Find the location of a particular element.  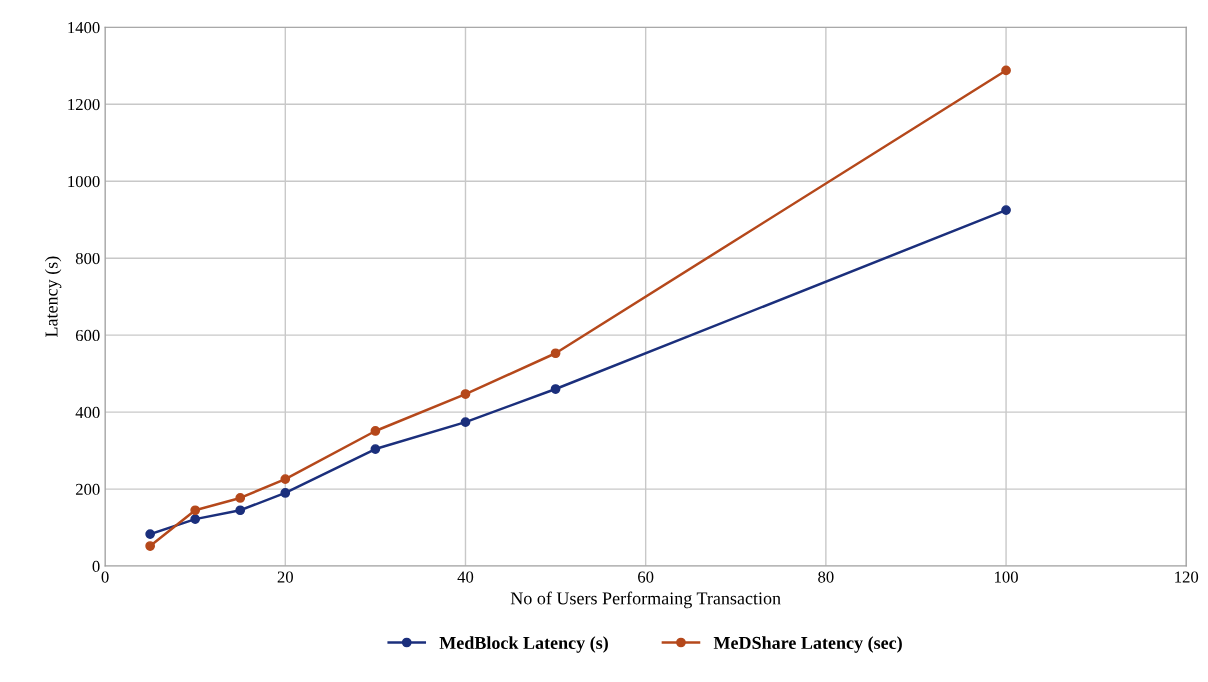

y-axis-title: Latency (s) is located at coordinates (53, 297).